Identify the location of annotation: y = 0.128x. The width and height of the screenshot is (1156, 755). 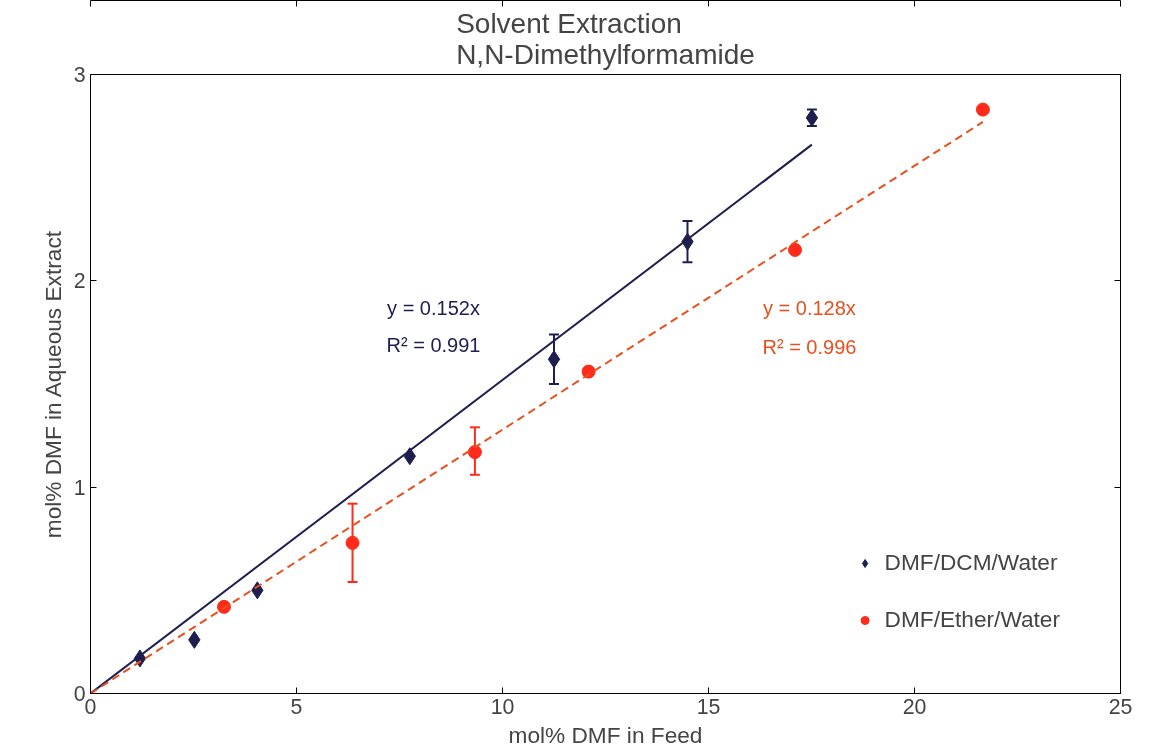
(809, 307).